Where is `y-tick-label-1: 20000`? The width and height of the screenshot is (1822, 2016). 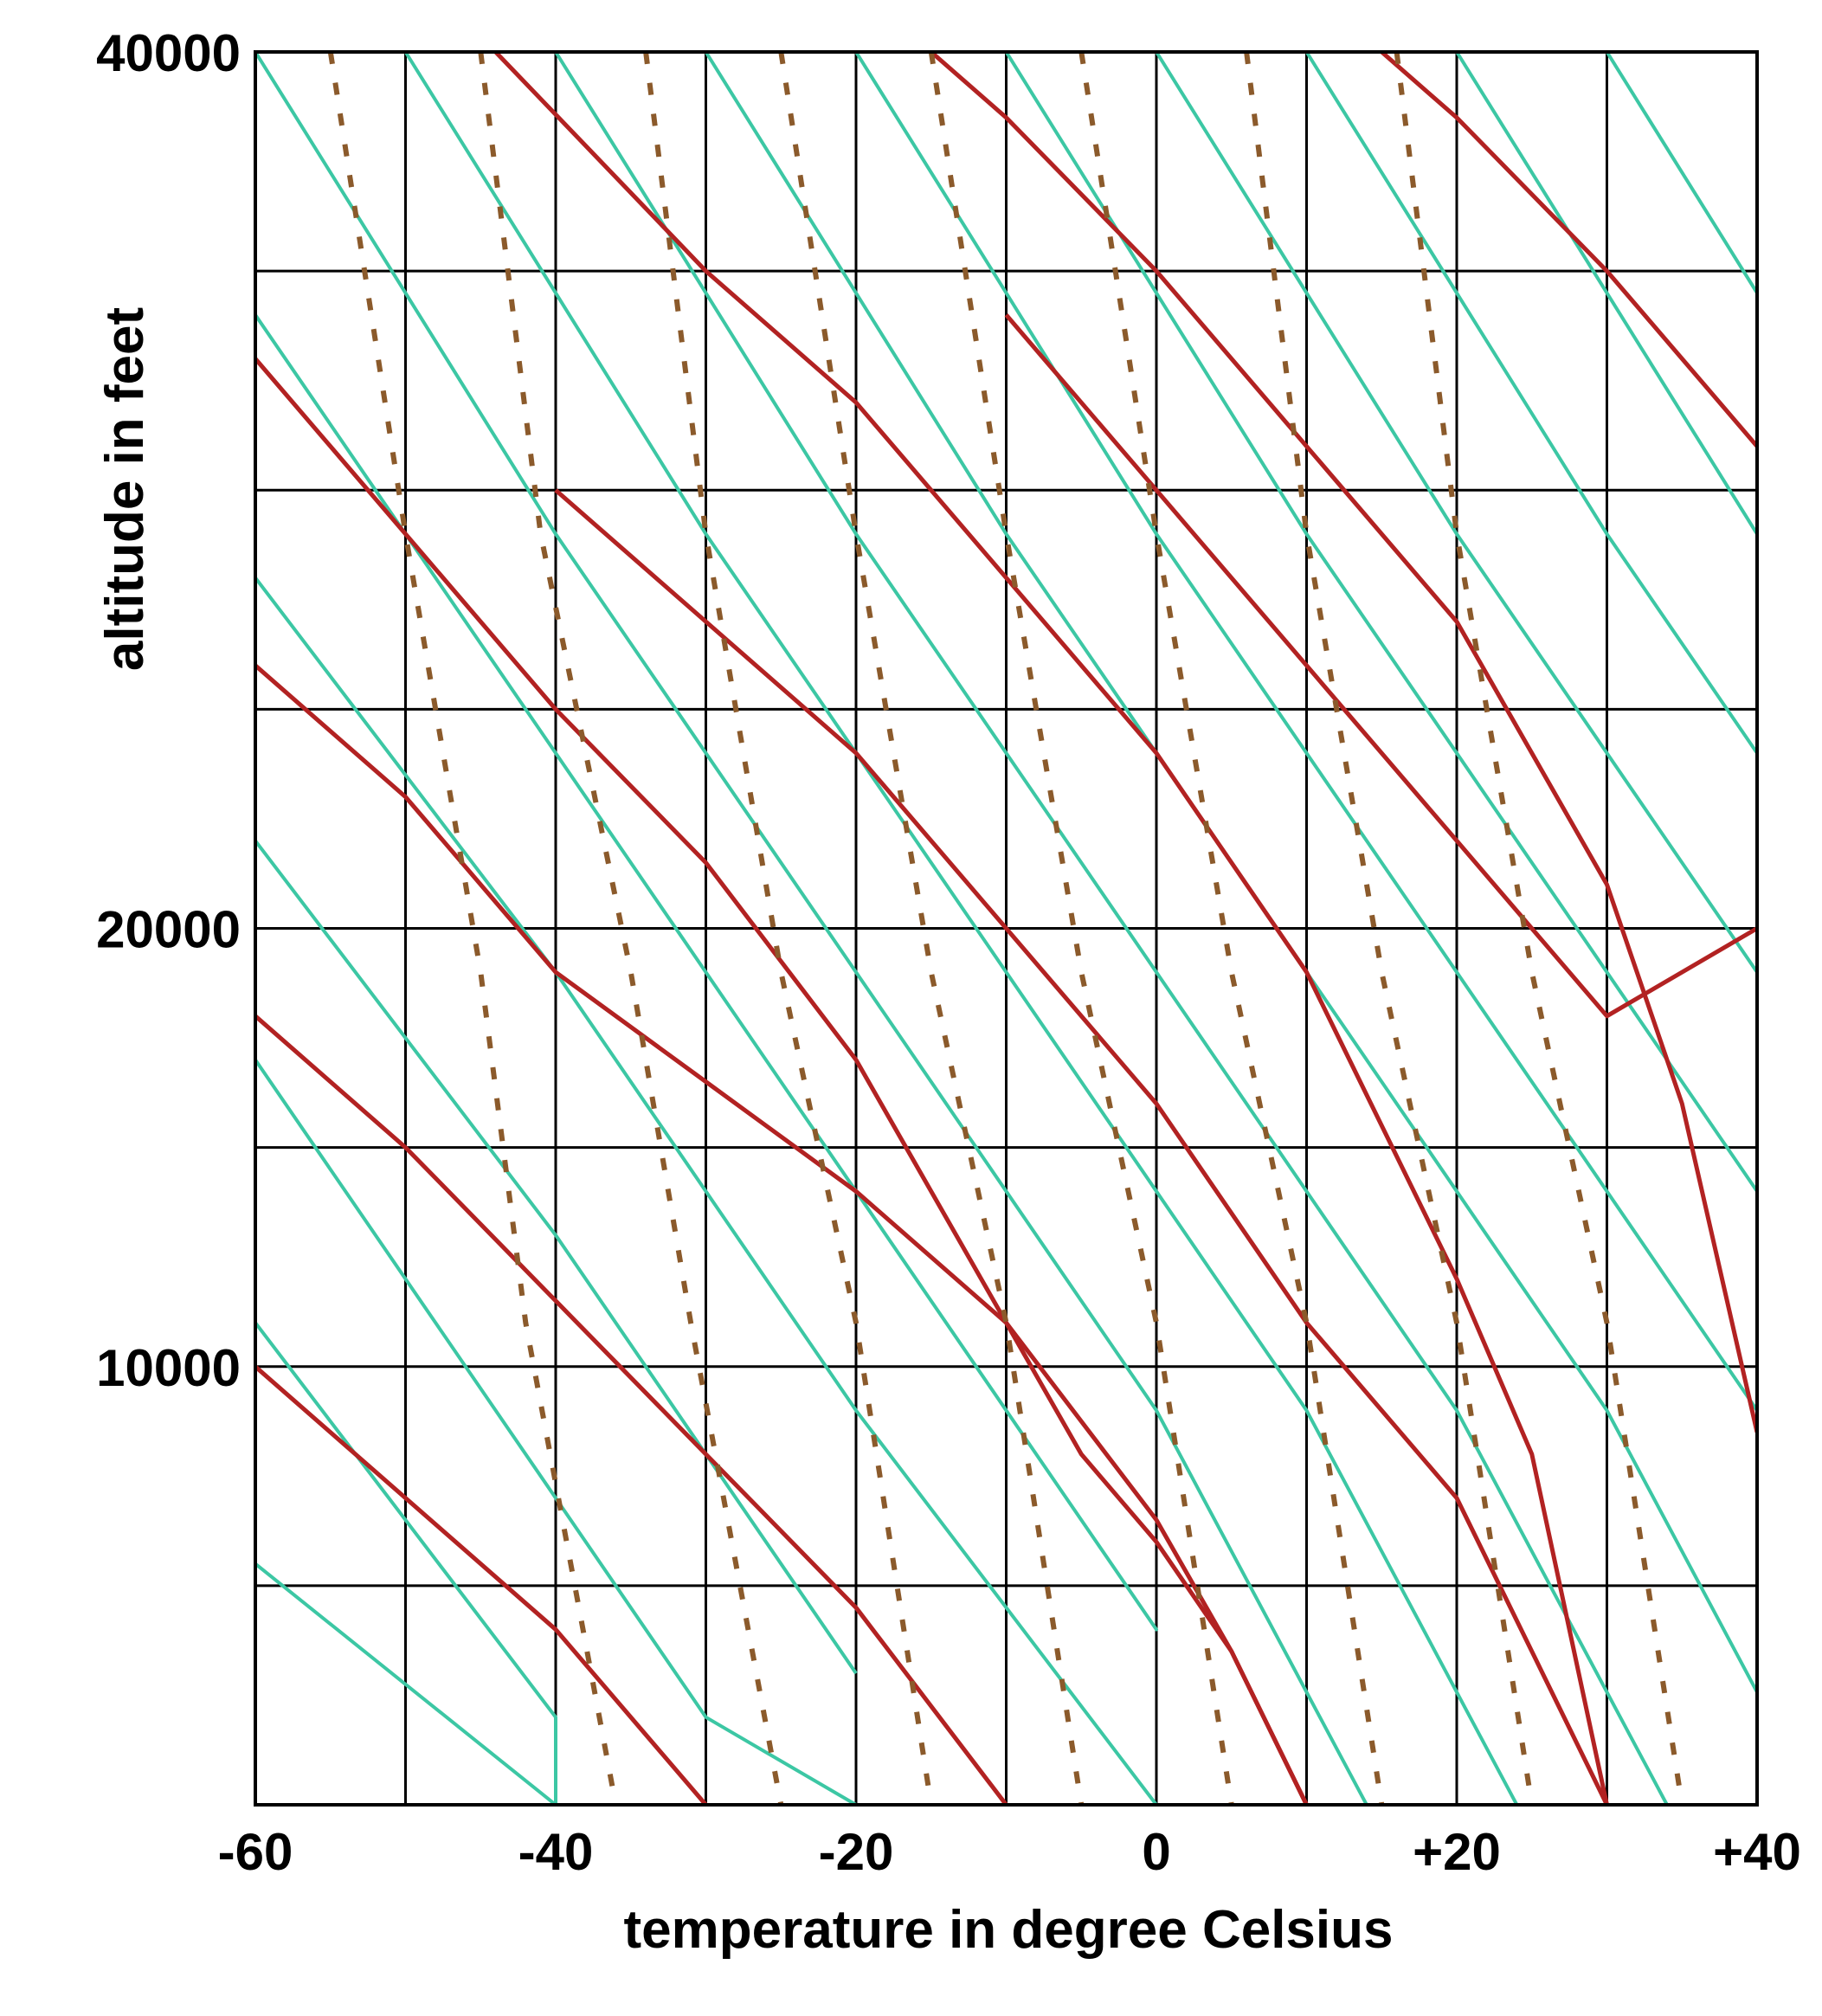
y-tick-label-1: 20000 is located at coordinates (168, 930).